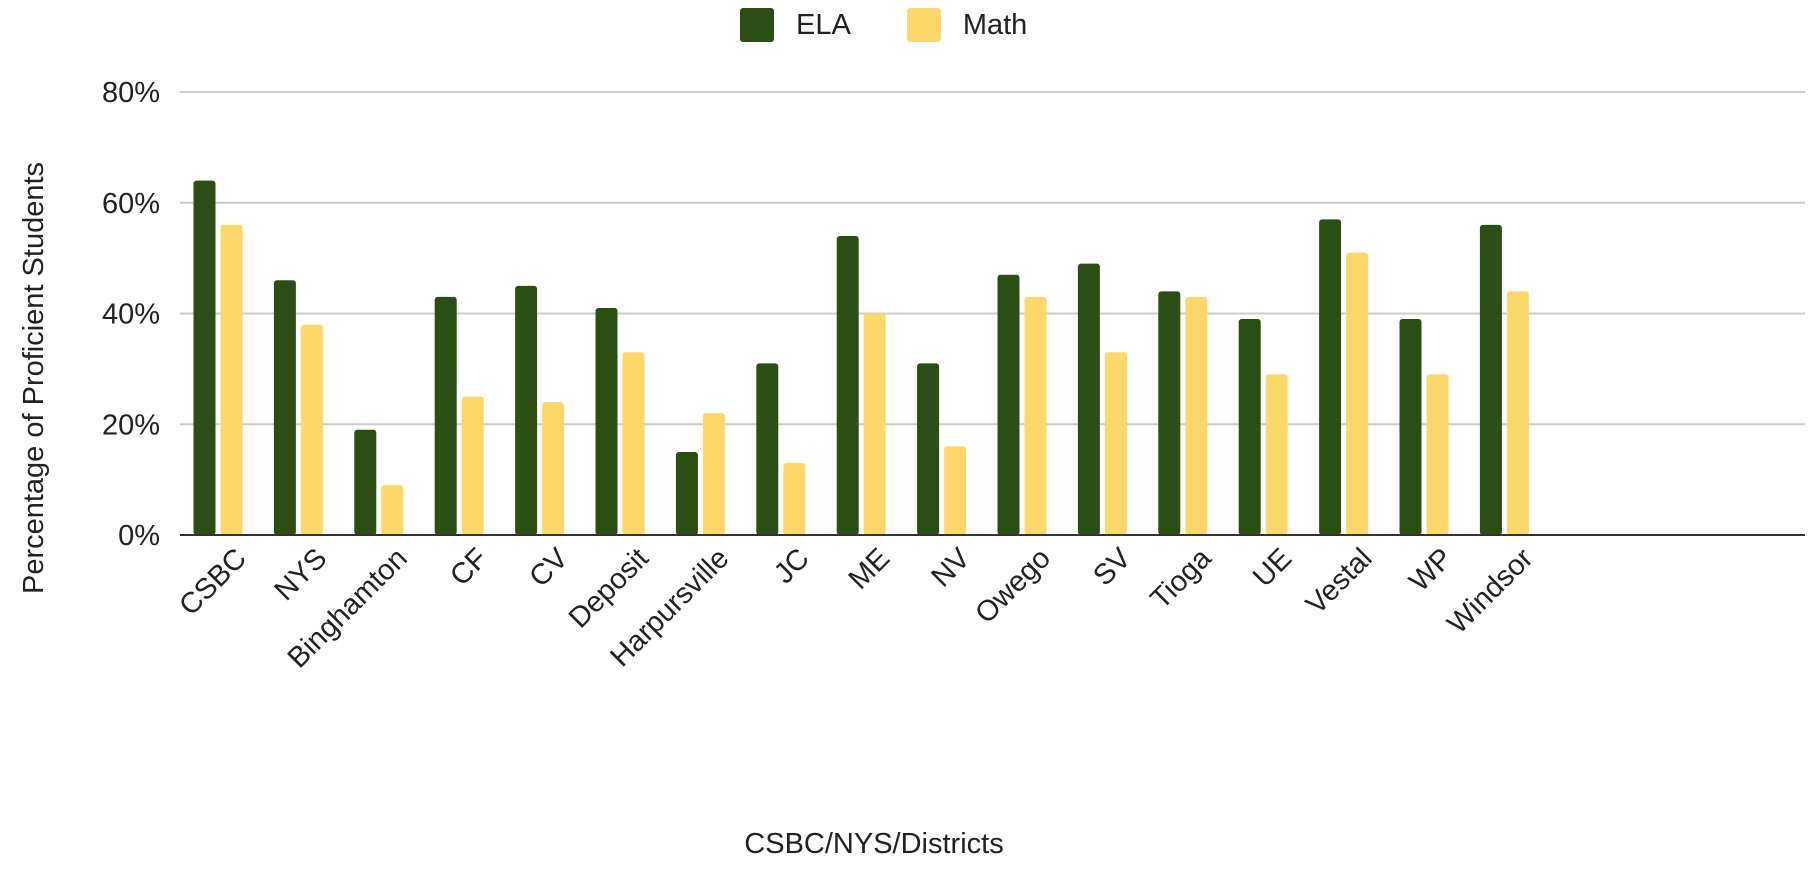 This screenshot has width=1810, height=870. Describe the element at coordinates (1431, 570) in the screenshot. I see `x-tick-label: WP` at that location.